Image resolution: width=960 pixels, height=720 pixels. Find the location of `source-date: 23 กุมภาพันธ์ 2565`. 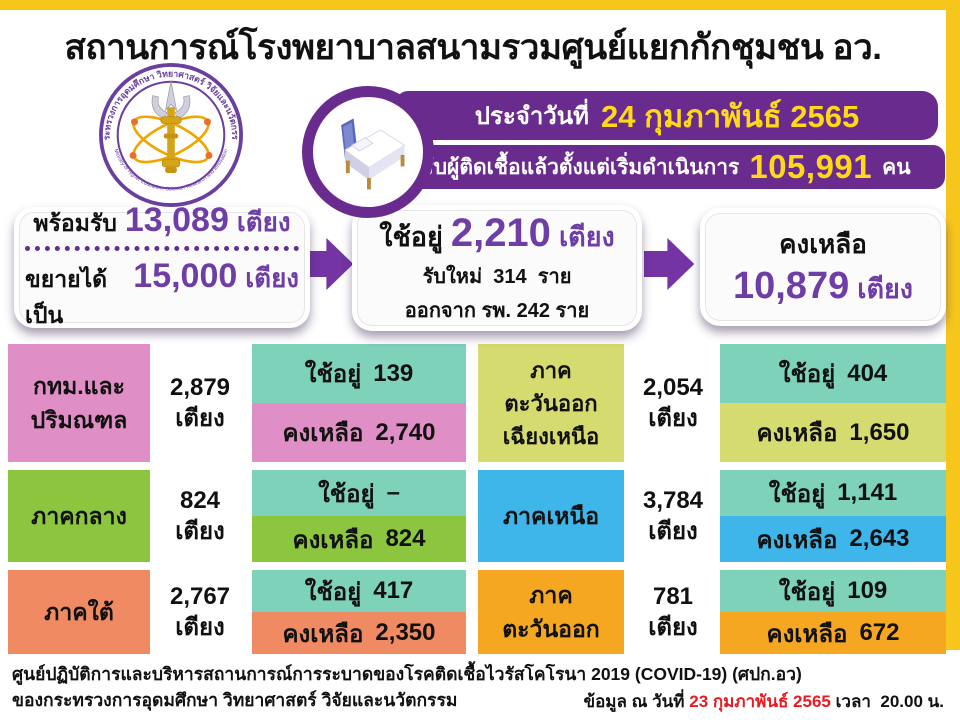

source-date: 23 กุมภาพันธ์ 2565 is located at coordinates (760, 701).